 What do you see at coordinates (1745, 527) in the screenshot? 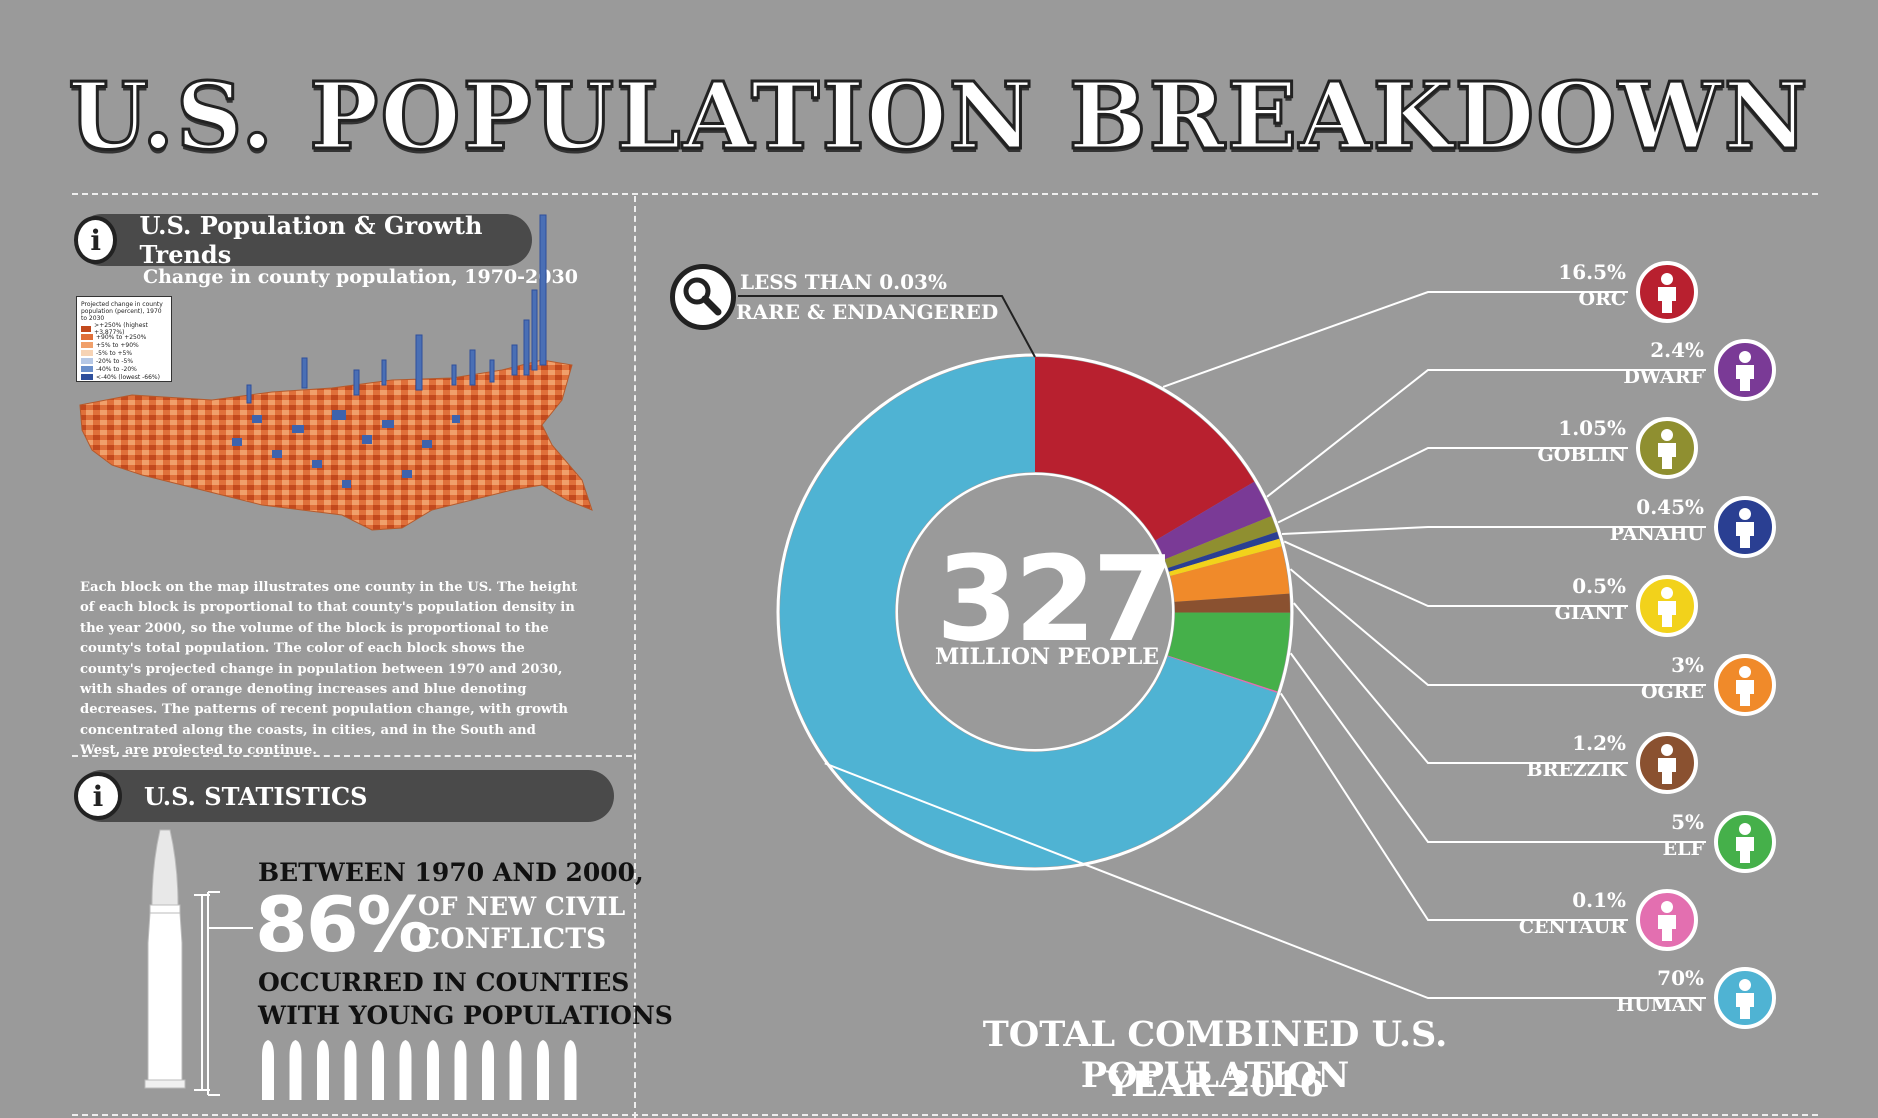
I see `panahu-icon` at bounding box center [1745, 527].